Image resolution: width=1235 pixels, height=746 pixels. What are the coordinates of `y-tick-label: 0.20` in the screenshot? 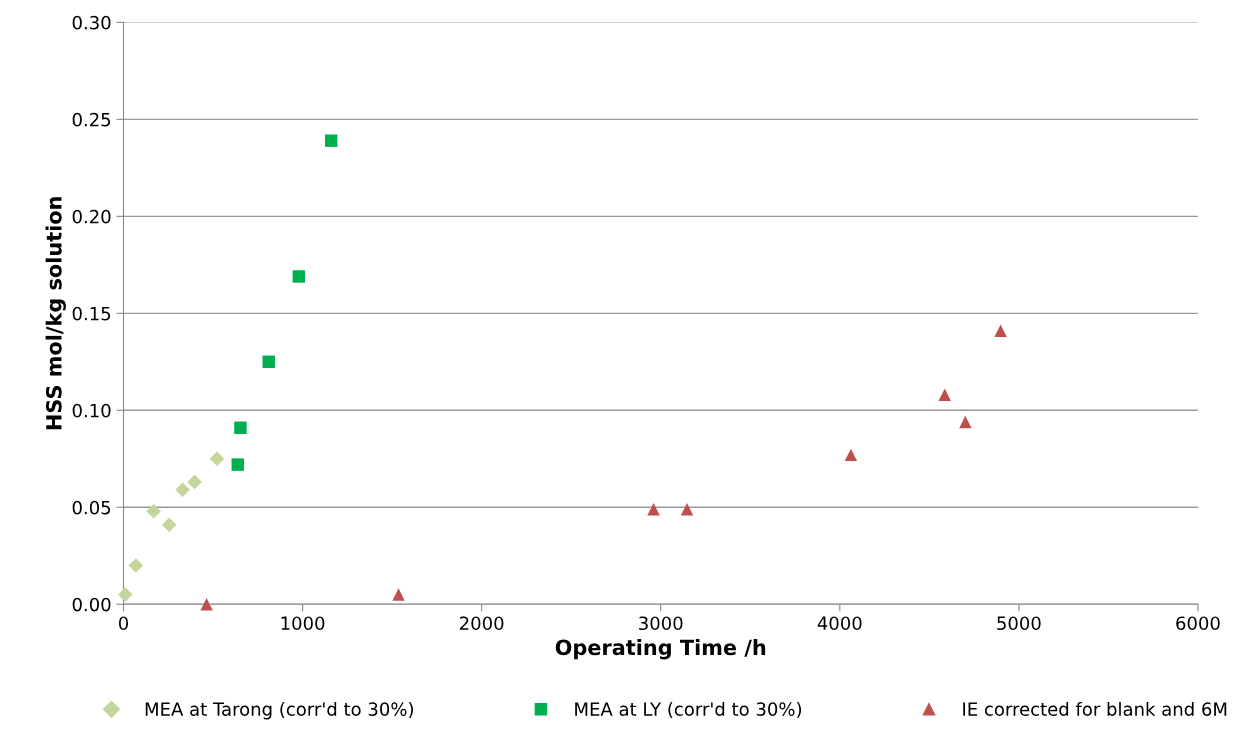 It's located at (91, 216).